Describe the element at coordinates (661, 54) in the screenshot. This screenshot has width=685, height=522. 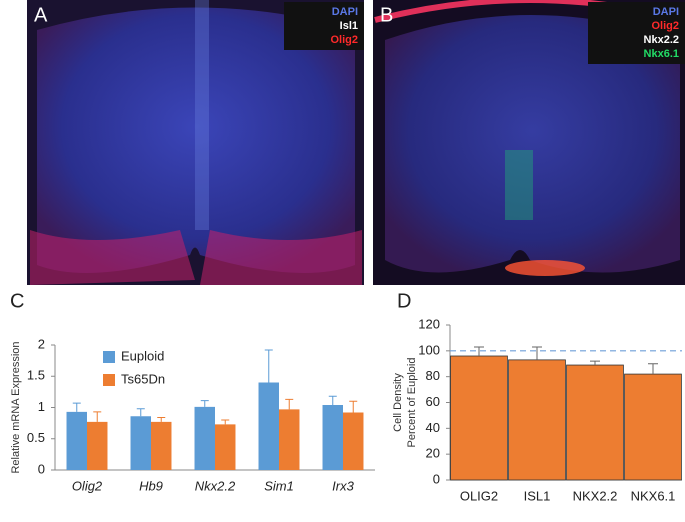
I see `legend-text: Nkx6.1` at that location.